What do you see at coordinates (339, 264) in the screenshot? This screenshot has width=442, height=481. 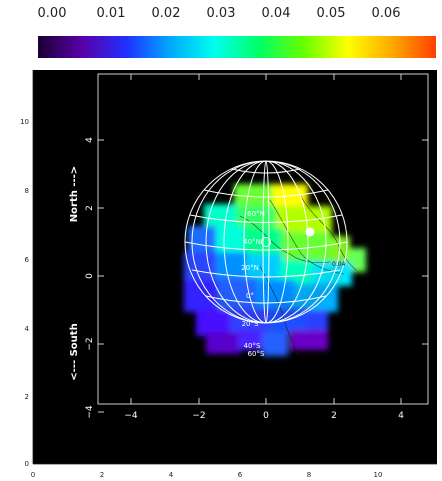 I see `contour-label: 0.04` at bounding box center [339, 264].